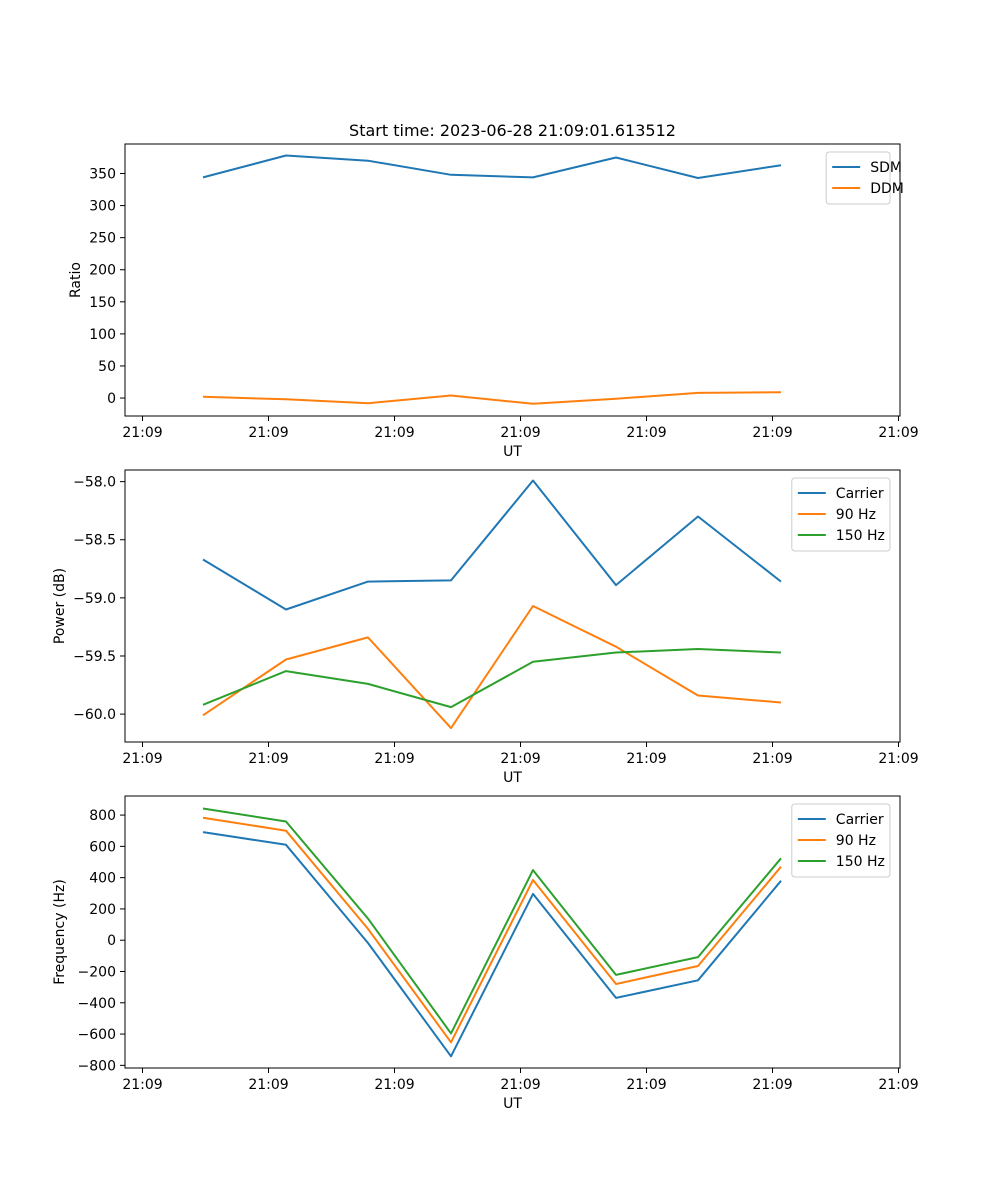 The image size is (1000, 1200). Describe the element at coordinates (107, 367) in the screenshot. I see `y-tick-label: 50` at that location.